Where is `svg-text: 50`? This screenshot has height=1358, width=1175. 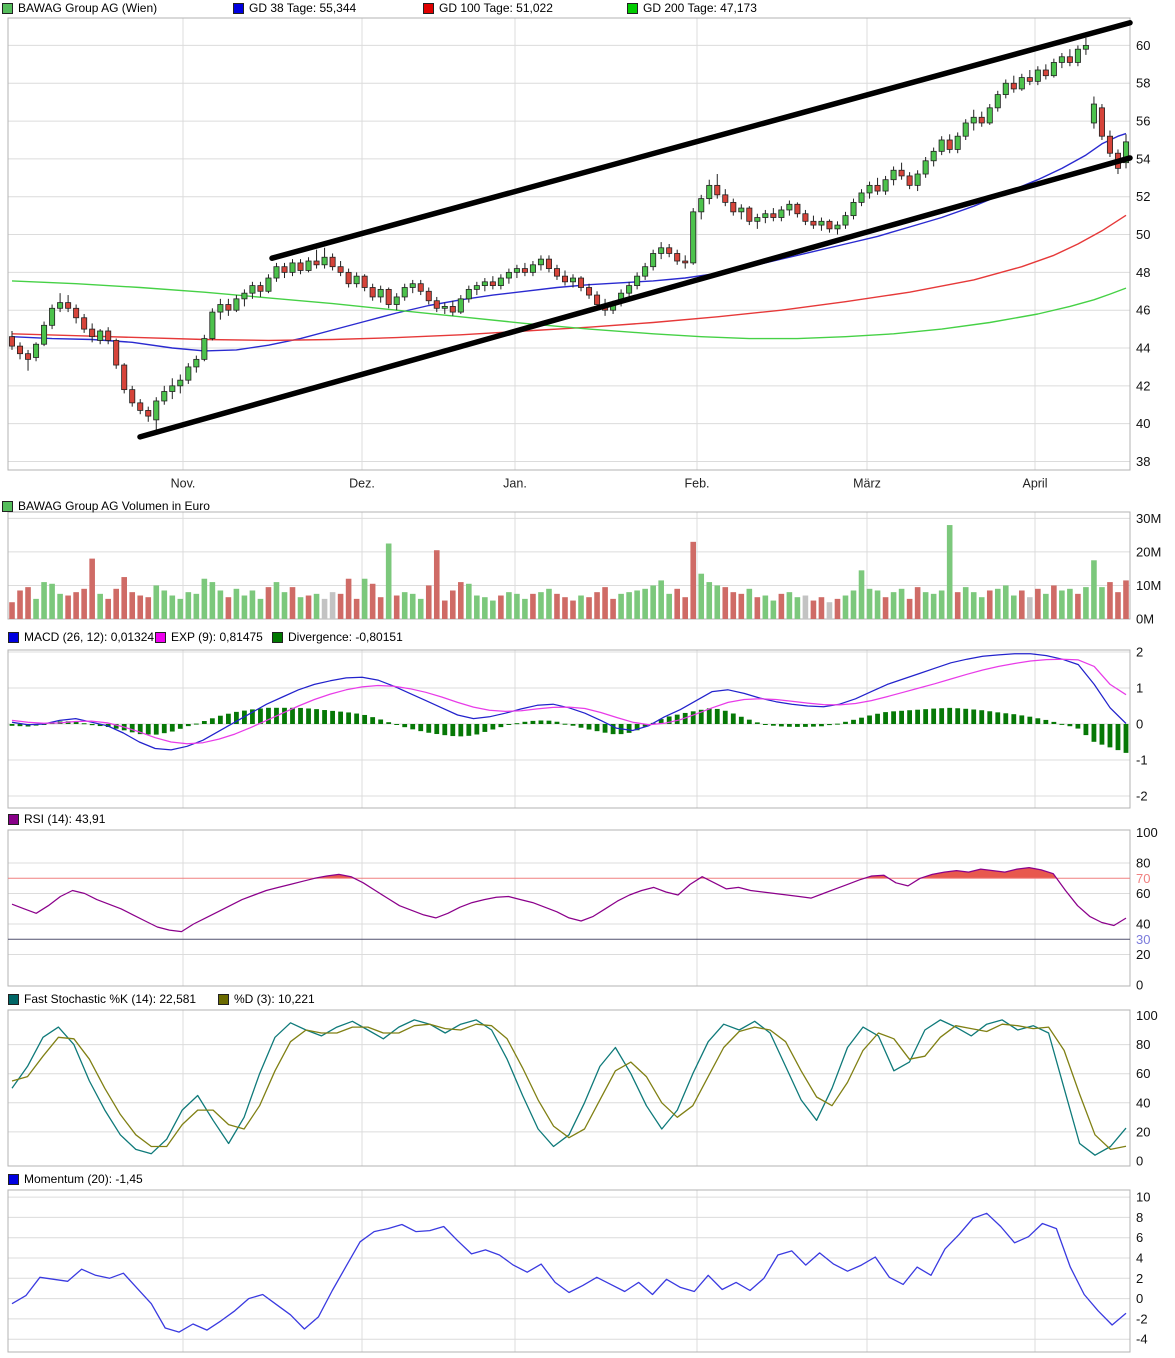
svg-text: 50 is located at coordinates (1143, 234).